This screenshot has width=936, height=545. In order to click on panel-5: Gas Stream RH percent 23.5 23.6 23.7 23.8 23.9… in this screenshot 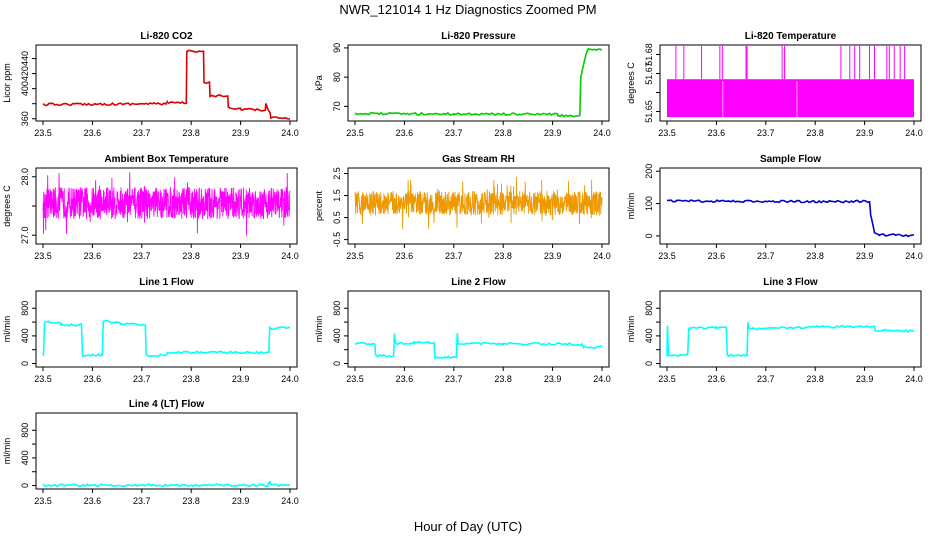, I will do `click(462, 207)`.